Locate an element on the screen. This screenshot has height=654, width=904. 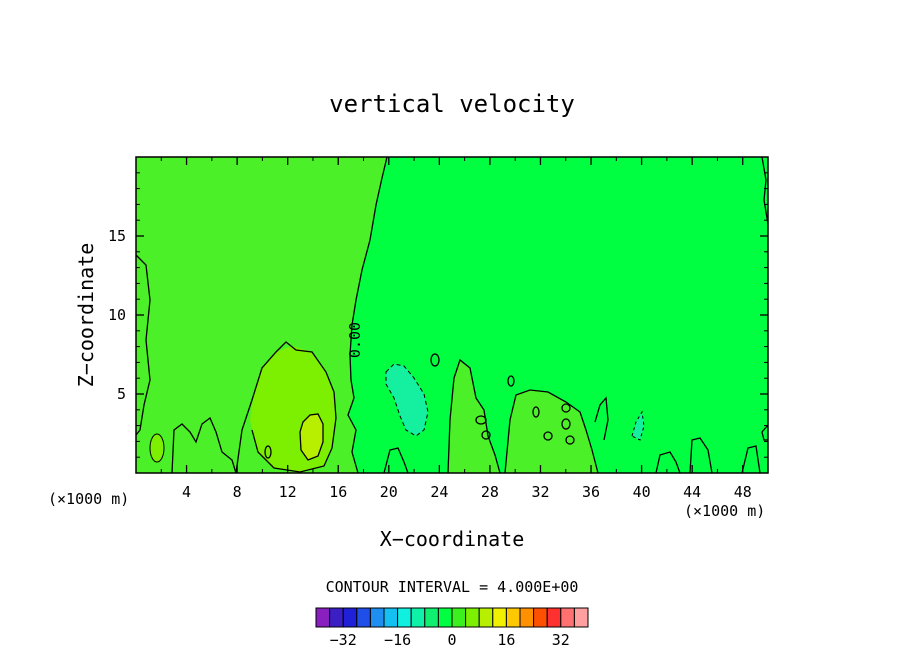
x-tick-label: 16 is located at coordinates (338, 492).